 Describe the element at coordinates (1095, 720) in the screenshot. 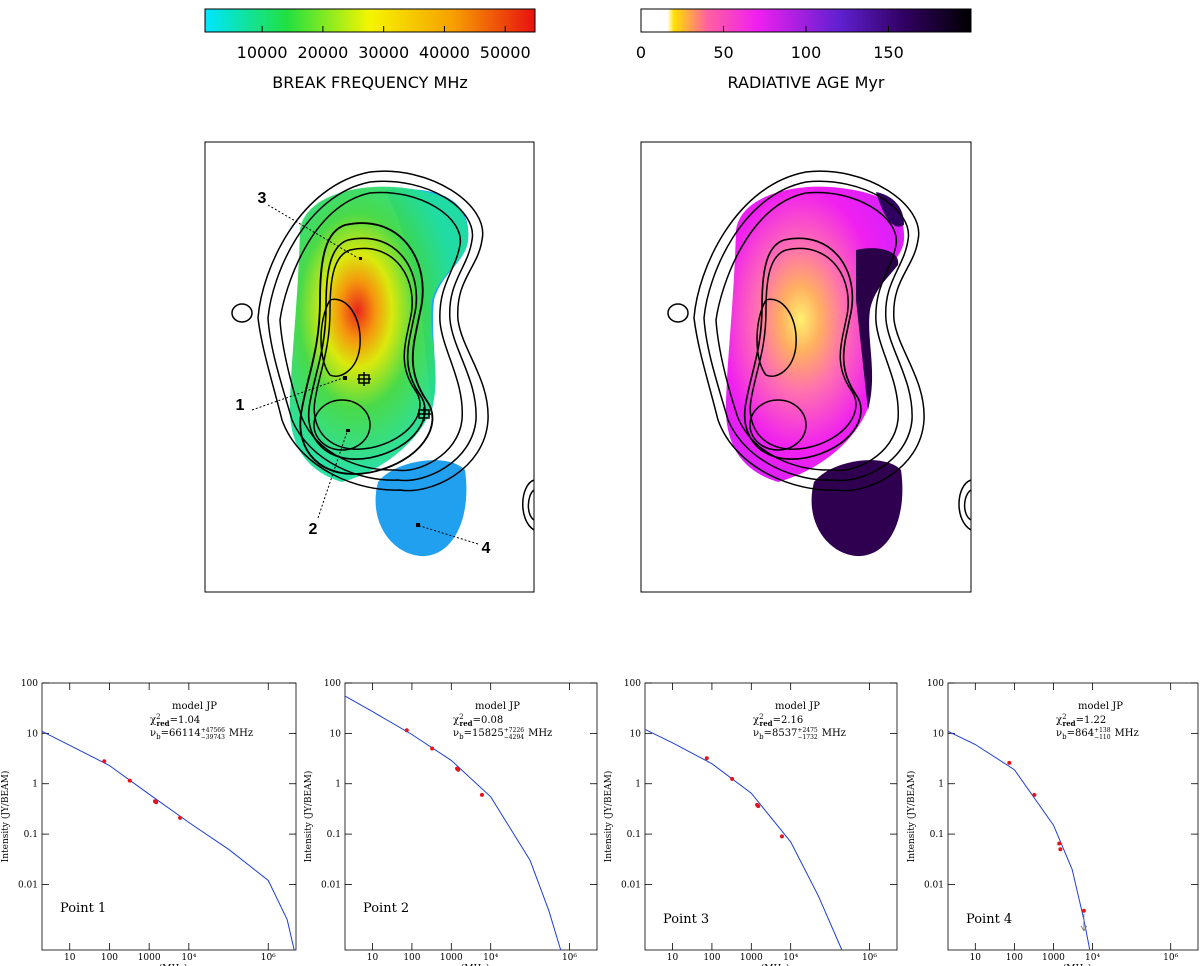

I see `chi-value: 1.22` at that location.